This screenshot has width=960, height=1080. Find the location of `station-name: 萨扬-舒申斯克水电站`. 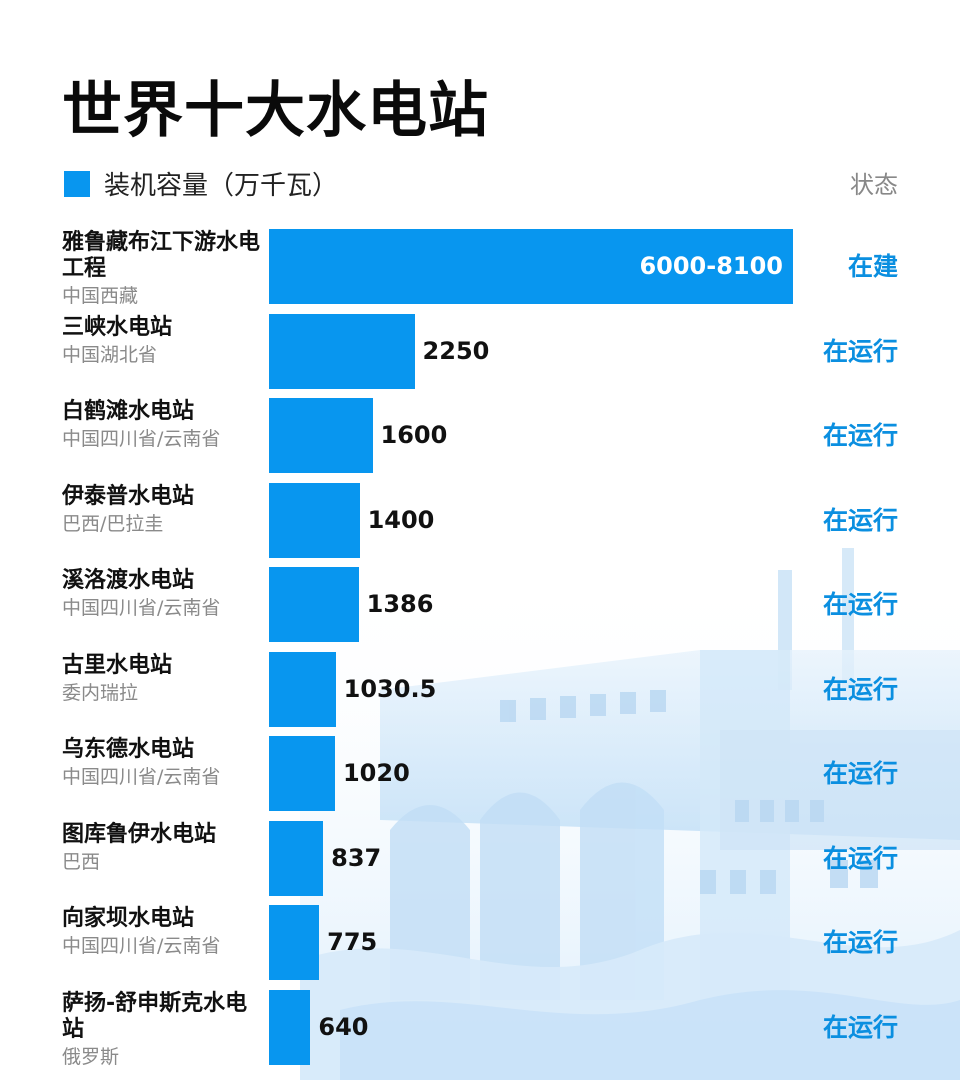

station-name: 萨扬-舒申斯克水电站 is located at coordinates (155, 1016).